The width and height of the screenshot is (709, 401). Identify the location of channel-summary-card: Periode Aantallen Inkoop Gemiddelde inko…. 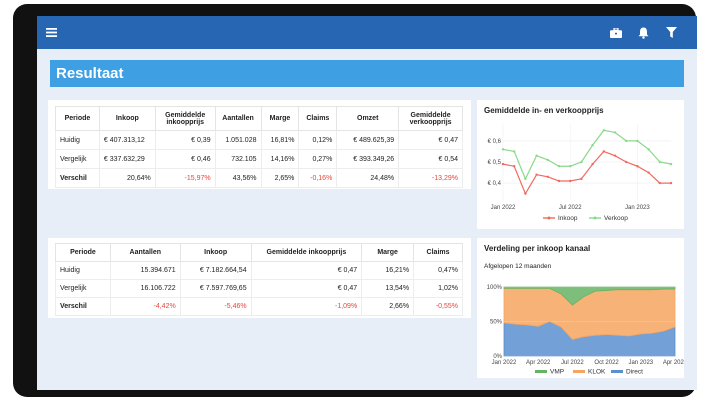
(259, 278).